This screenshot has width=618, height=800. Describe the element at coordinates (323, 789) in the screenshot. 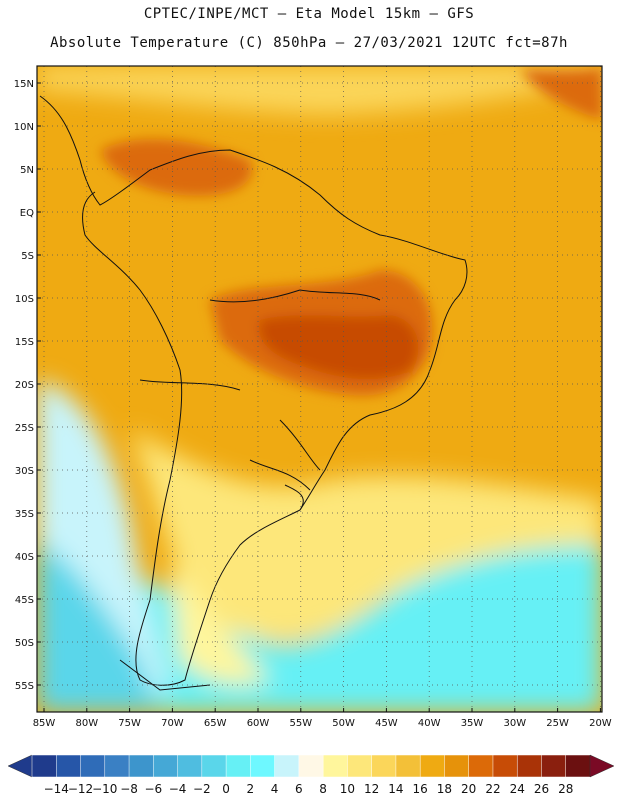

I see `colorbar-label: 8` at that location.